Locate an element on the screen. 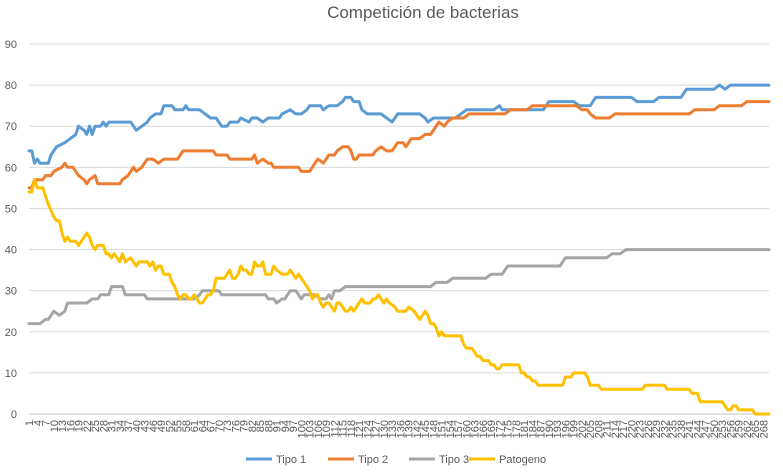 This screenshot has height=476, width=783. x-tick-label: 196 is located at coordinates (566, 429).